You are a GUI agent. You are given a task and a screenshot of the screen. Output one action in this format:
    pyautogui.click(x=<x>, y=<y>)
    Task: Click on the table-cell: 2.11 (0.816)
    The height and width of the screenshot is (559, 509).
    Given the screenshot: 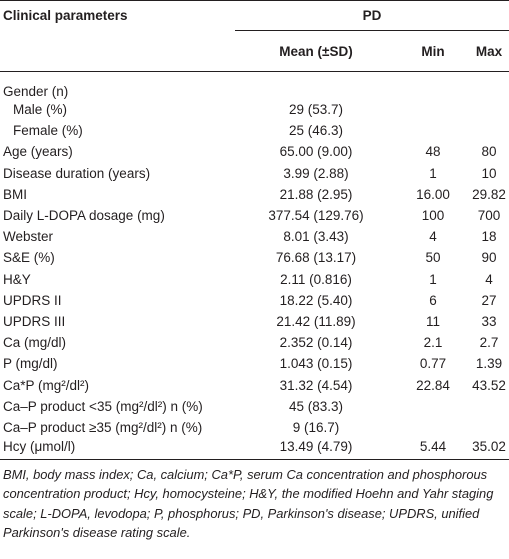 What is the action you would take?
    pyautogui.click(x=316, y=279)
    